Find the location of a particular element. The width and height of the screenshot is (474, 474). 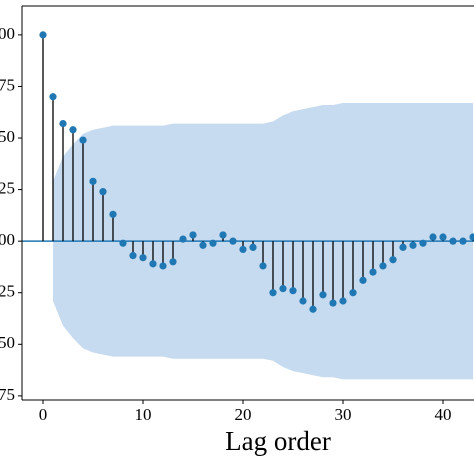

y-tick-label: −0.50 is located at coordinates (7, 342).